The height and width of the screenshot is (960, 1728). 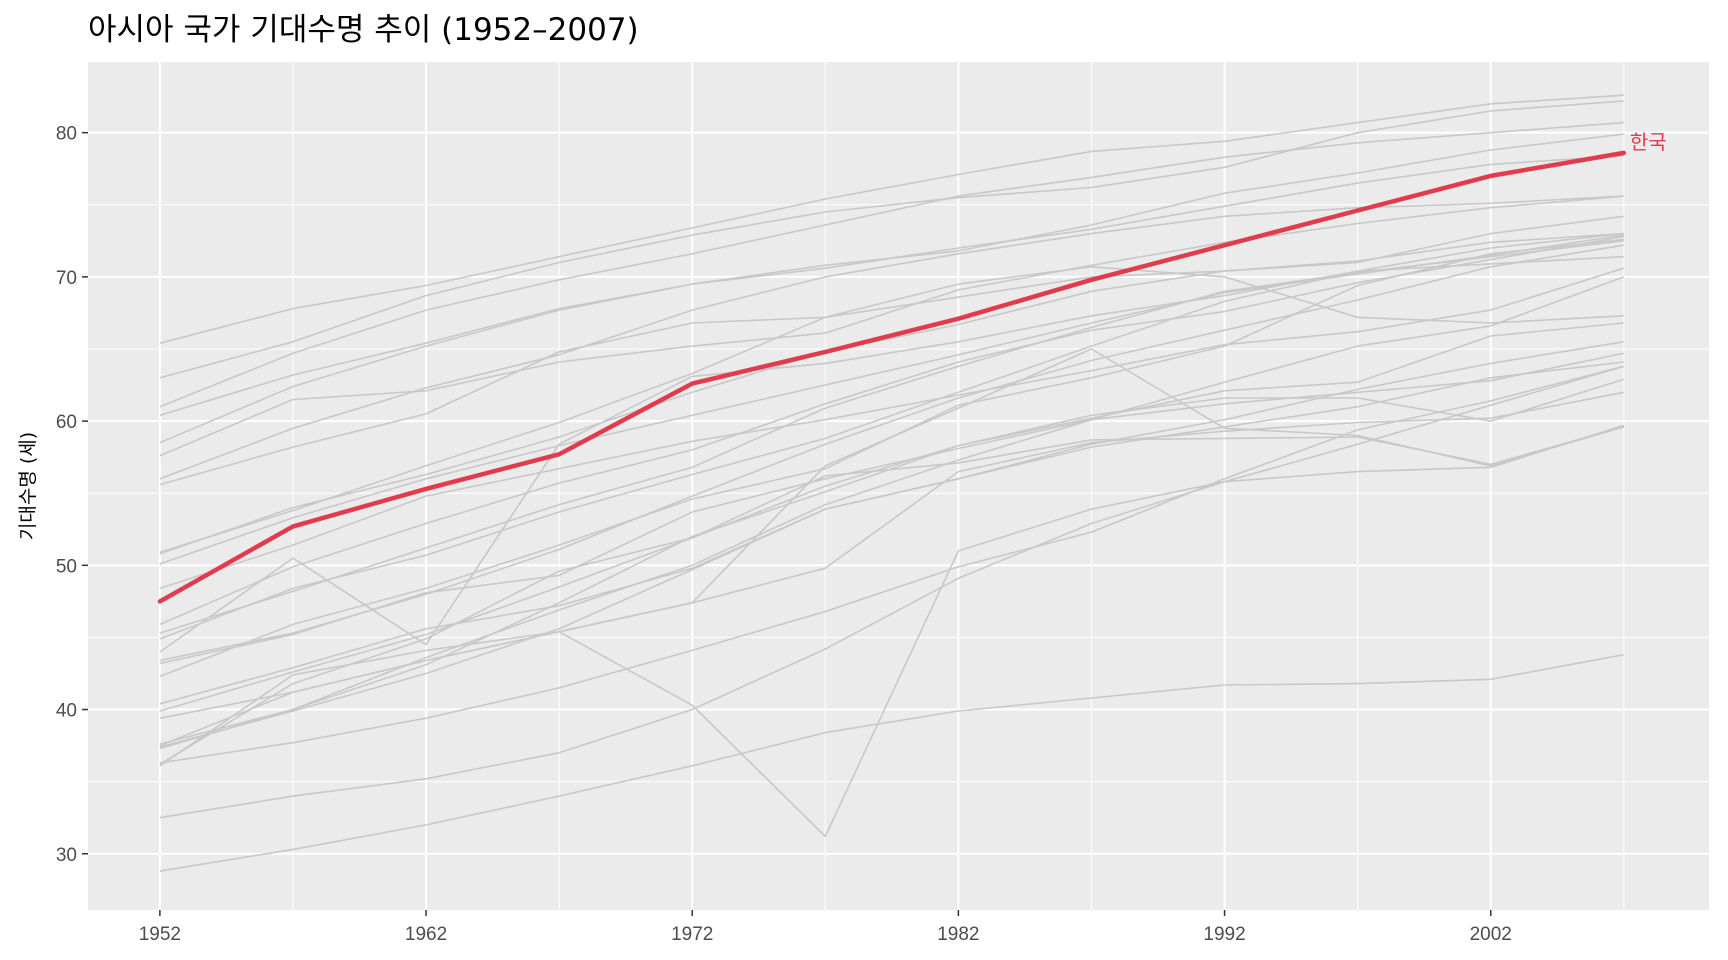 What do you see at coordinates (160, 934) in the screenshot?
I see `x-tick-label: 1952` at bounding box center [160, 934].